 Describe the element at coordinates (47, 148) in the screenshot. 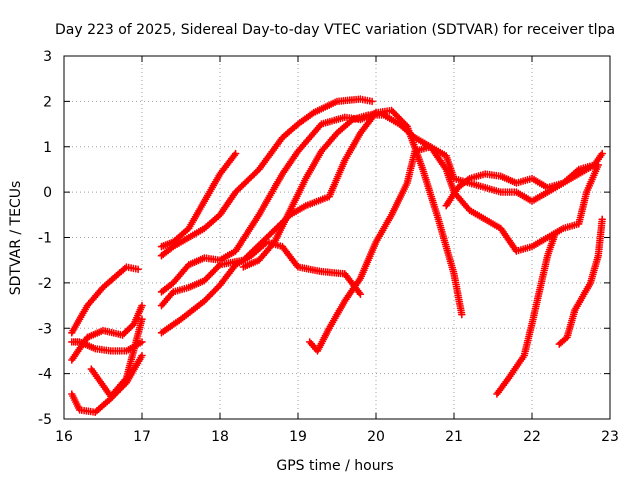

I see `y-tick-label: 1` at that location.